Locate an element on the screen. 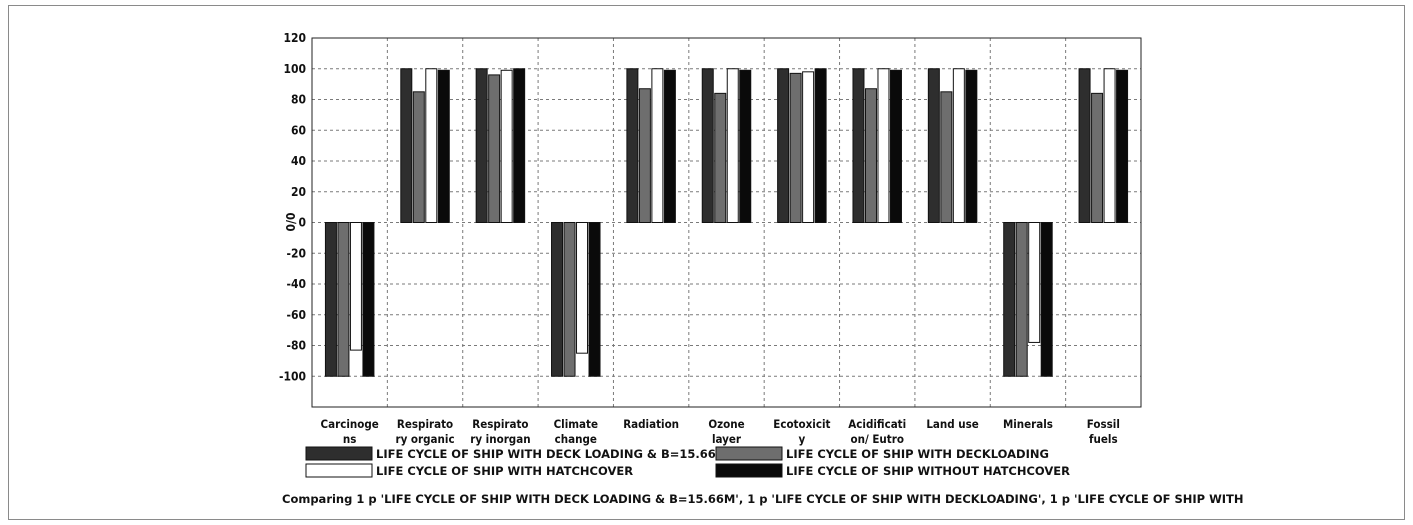 The image size is (1413, 525). x-tick-label: Ozone is located at coordinates (726, 424).